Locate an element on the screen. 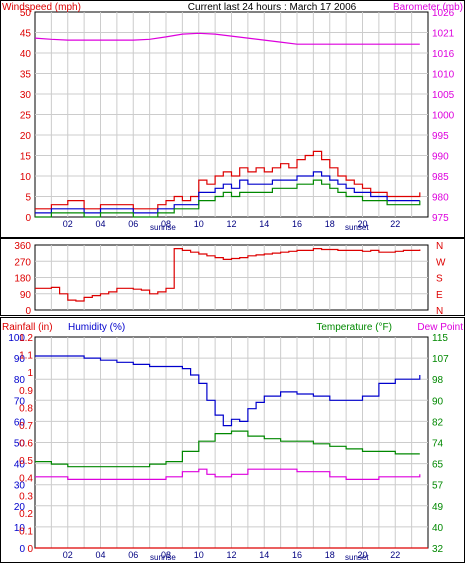 The width and height of the screenshot is (465, 568). barometer-tick-label: 1021 is located at coordinates (443, 34).